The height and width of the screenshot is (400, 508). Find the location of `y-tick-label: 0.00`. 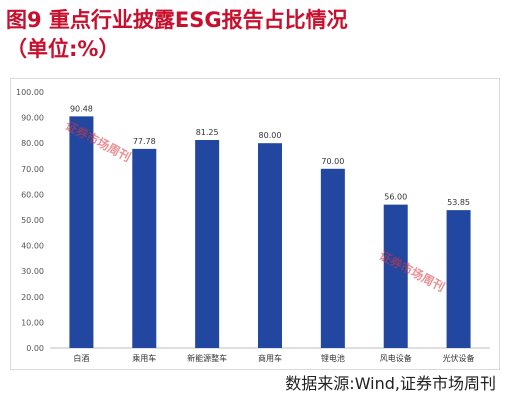

y-tick-label: 0.00 is located at coordinates (35, 348).